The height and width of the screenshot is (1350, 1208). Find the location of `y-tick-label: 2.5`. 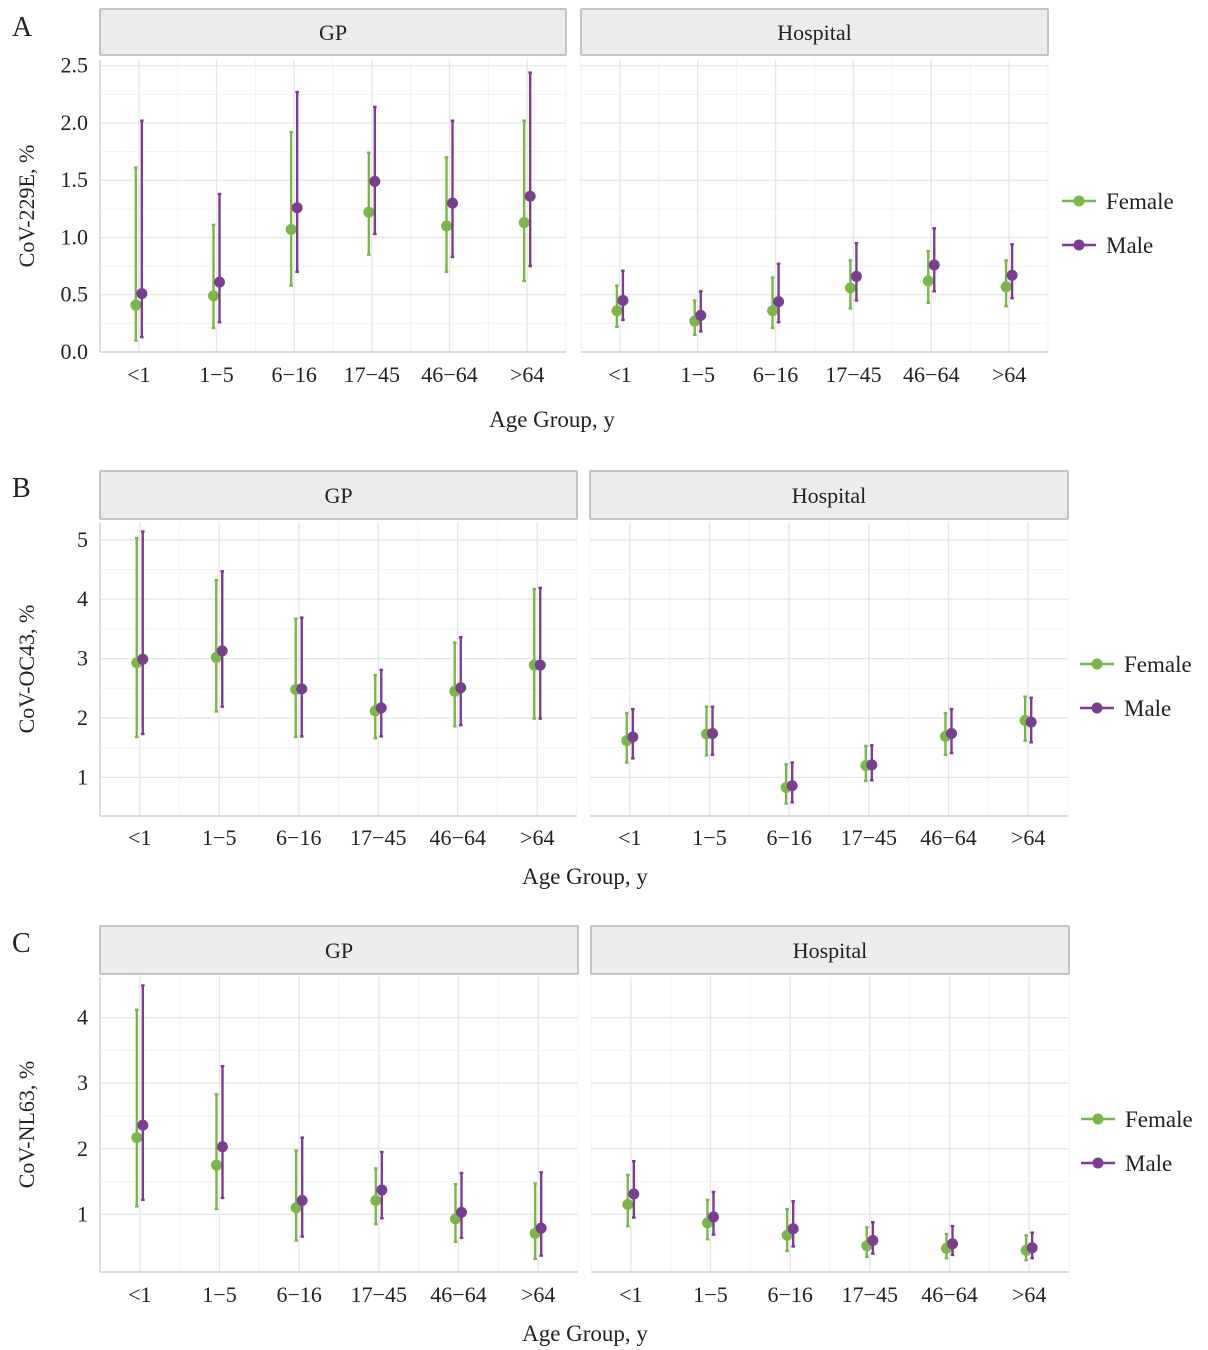

y-tick-label: 2.5 is located at coordinates (75, 65).